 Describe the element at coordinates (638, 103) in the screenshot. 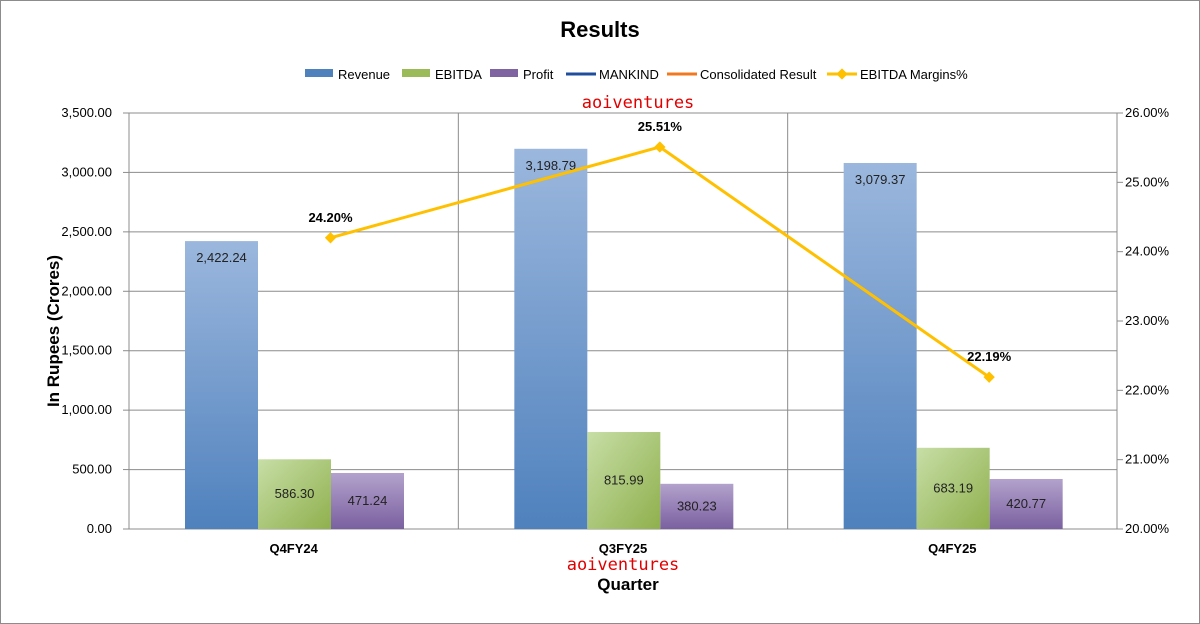

I see `watermark-top: aoiventures` at that location.